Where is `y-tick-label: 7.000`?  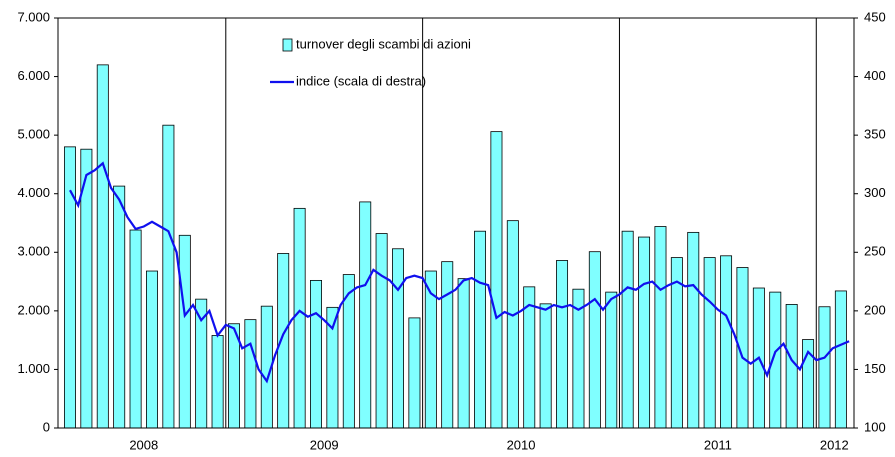
y-tick-label: 7.000 is located at coordinates (33, 16).